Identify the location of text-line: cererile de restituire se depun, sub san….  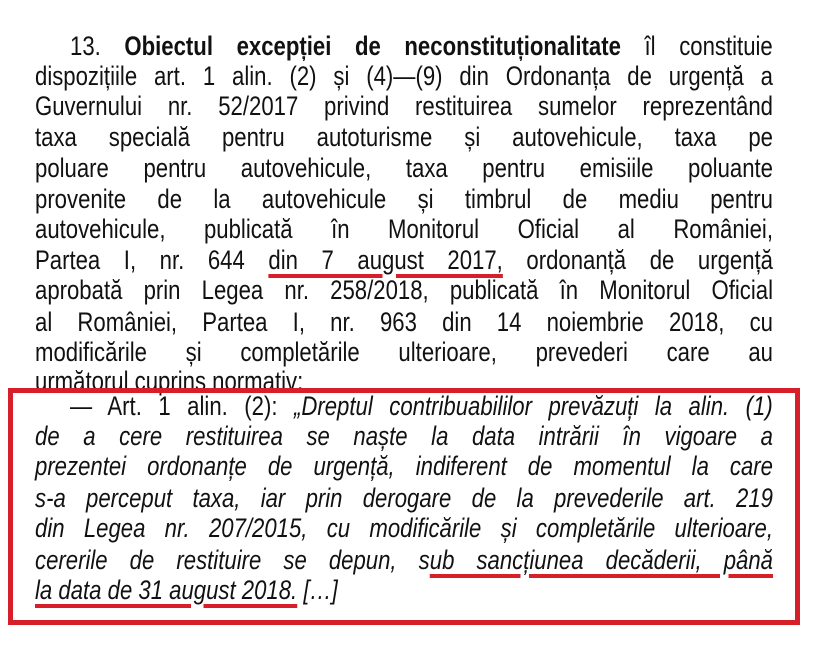
(404, 560).